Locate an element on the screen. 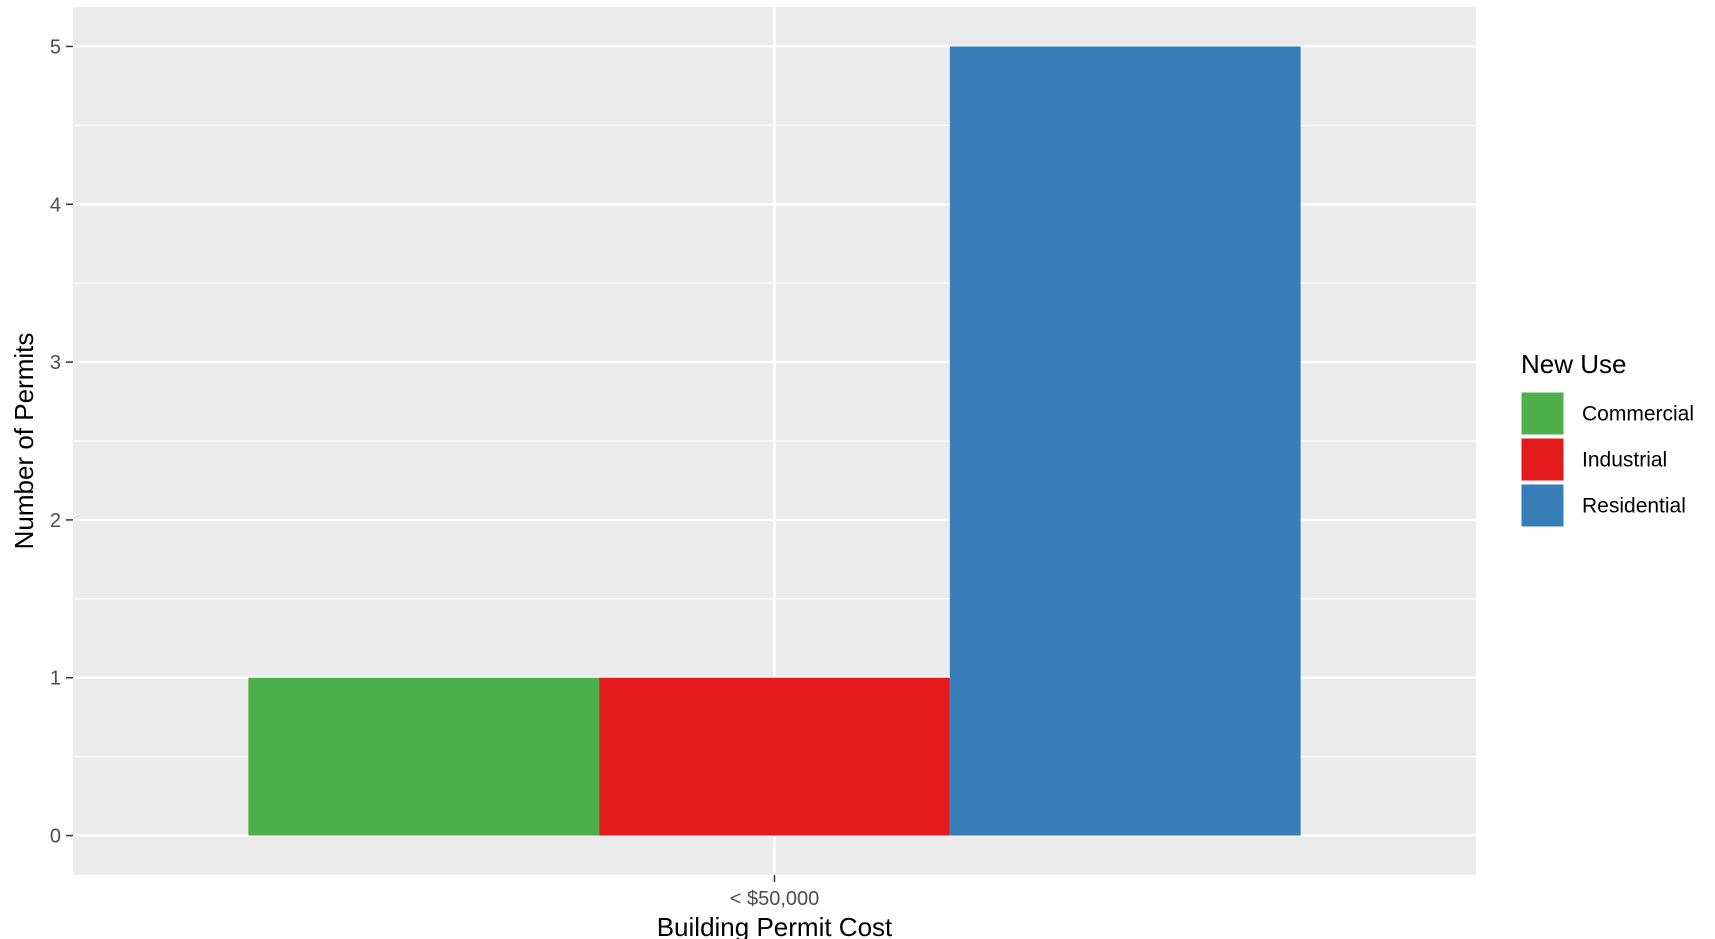  bar-commercial is located at coordinates (424, 756).